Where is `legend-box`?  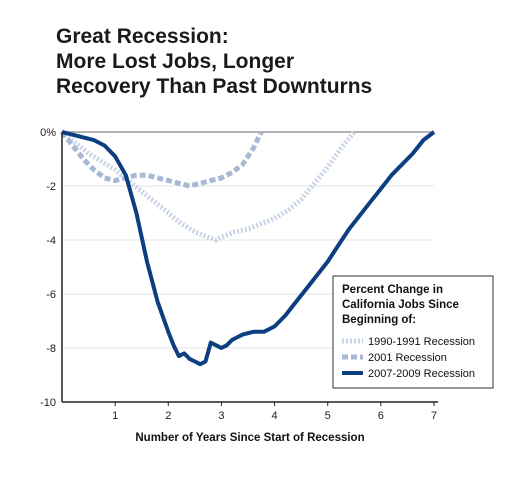
legend-box is located at coordinates (413, 332).